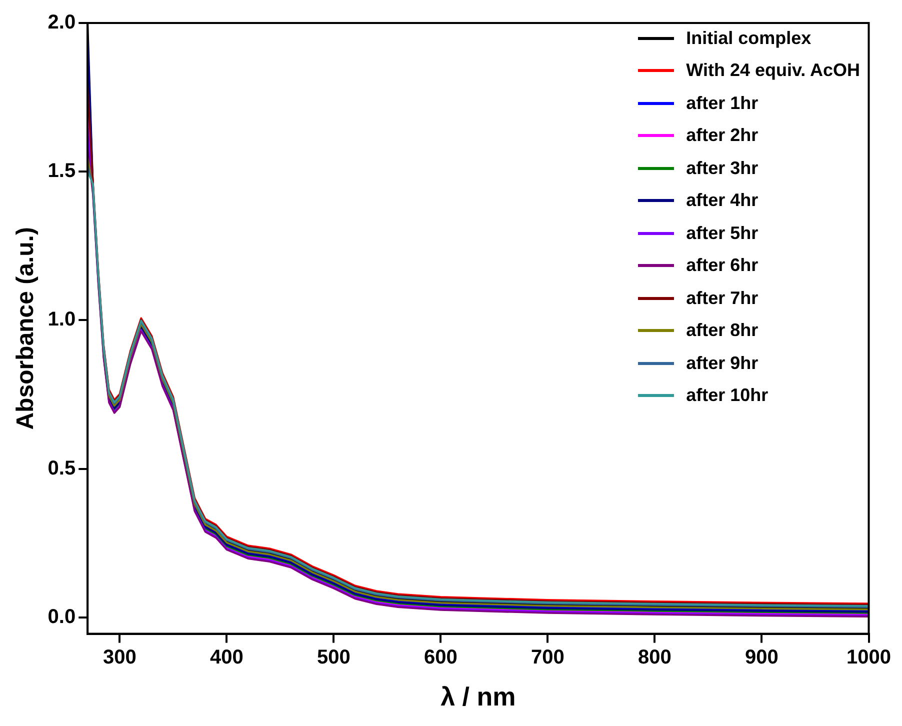 Image resolution: width=902 pixels, height=726 pixels. Describe the element at coordinates (26, 328) in the screenshot. I see `y-axis-title: Absorbance (a.u.)` at that location.